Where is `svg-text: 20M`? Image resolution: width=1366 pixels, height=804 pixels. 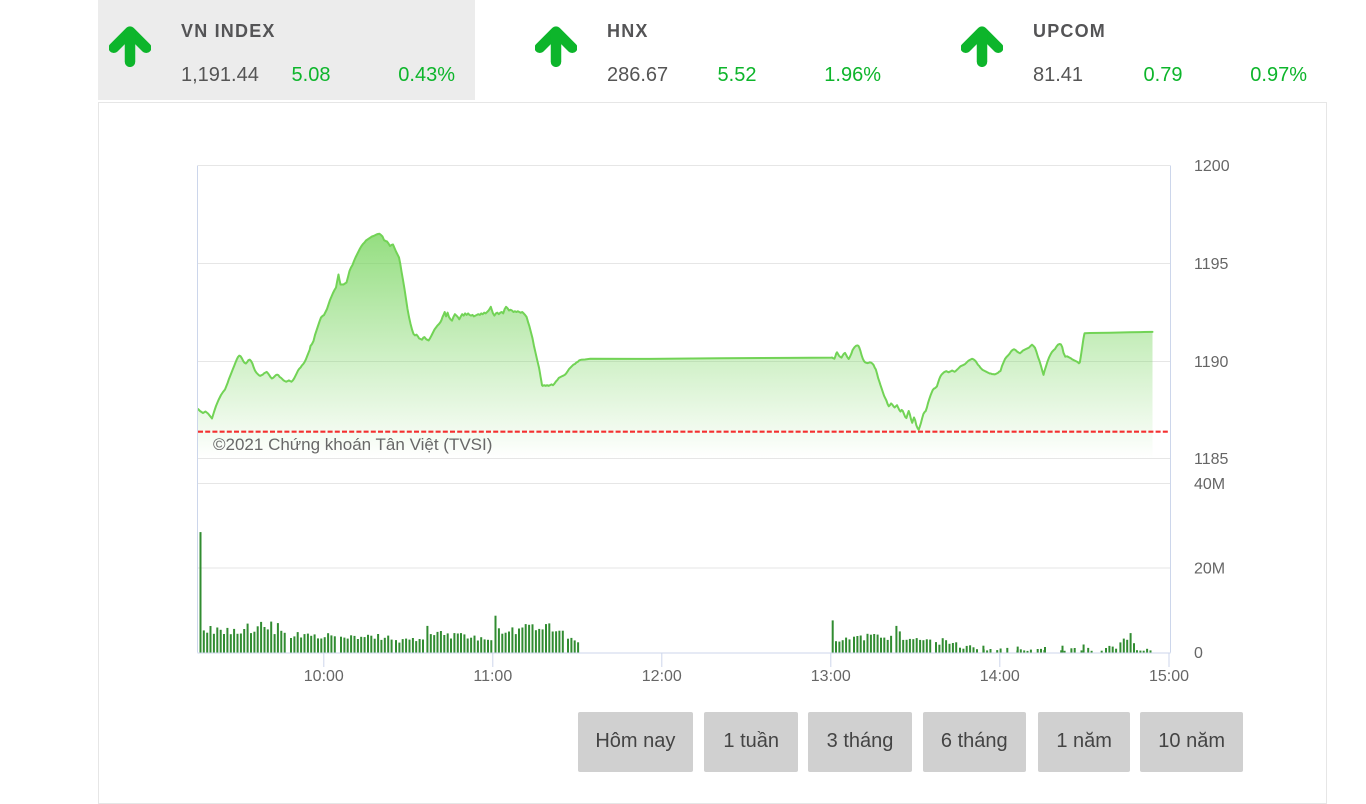
svg-text: 20M is located at coordinates (1209, 569).